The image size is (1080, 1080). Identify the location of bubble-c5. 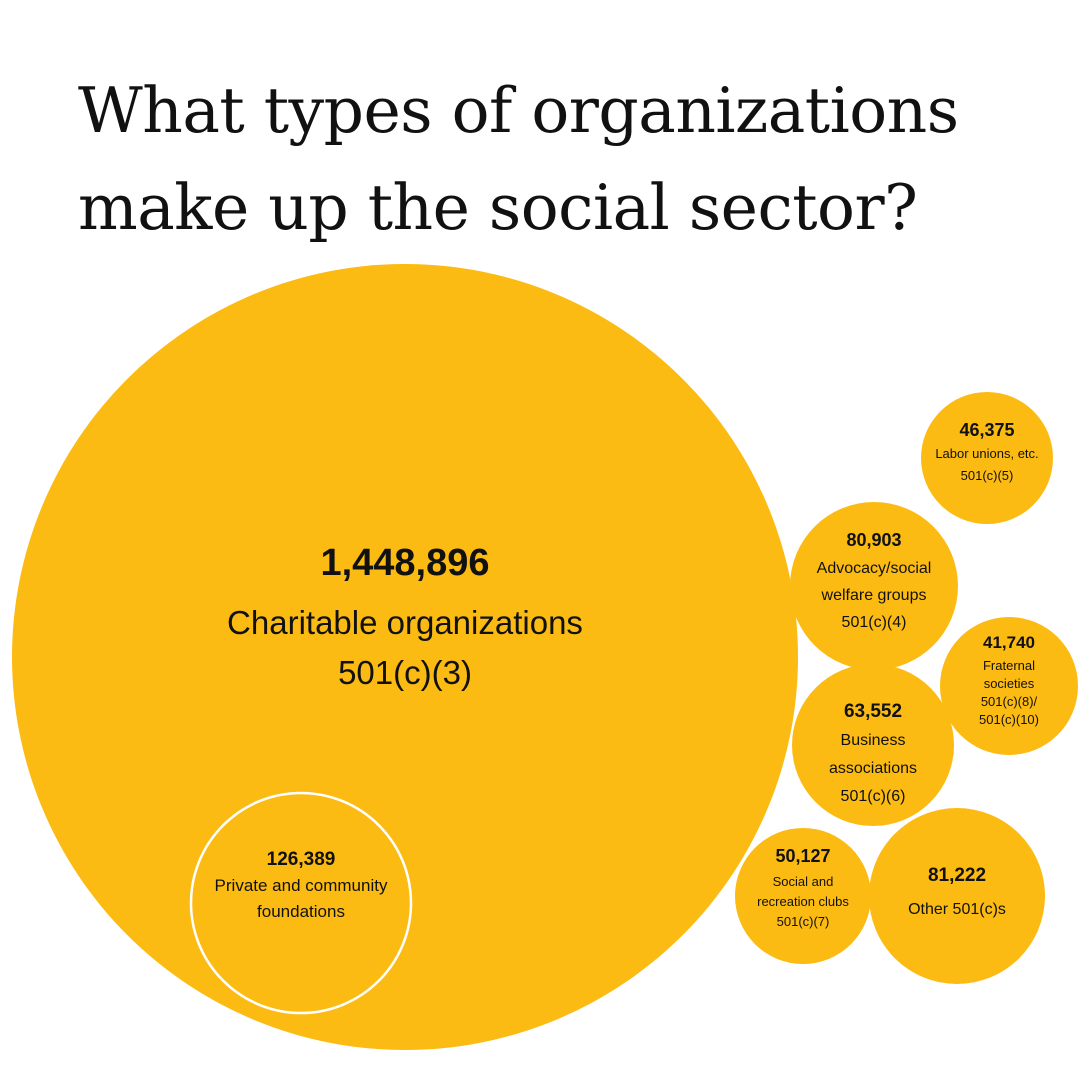
(987, 458).